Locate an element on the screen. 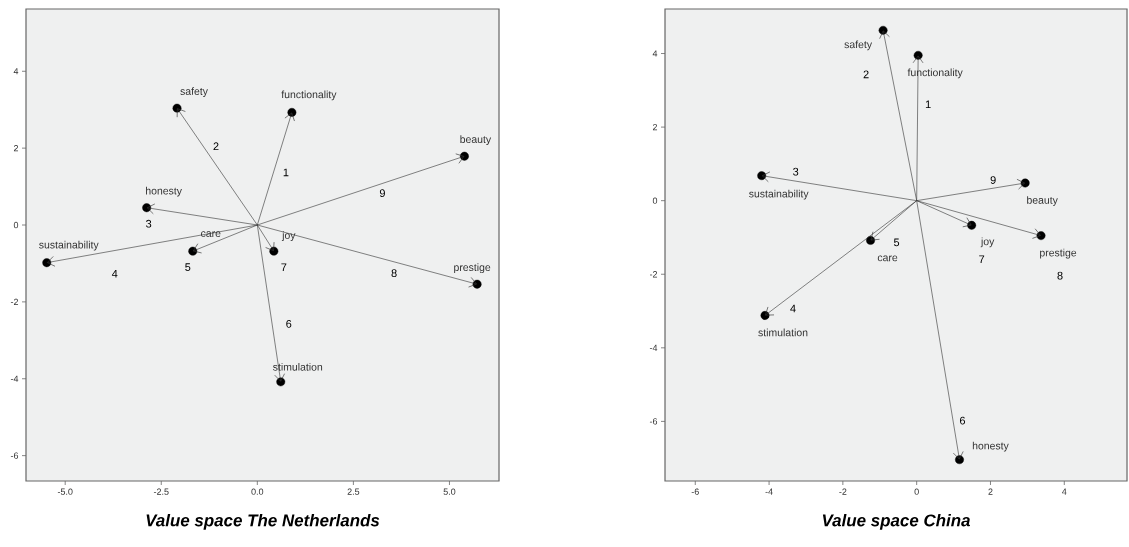 This screenshot has height=547, width=1129. x-tick-label: -6 is located at coordinates (695, 491).